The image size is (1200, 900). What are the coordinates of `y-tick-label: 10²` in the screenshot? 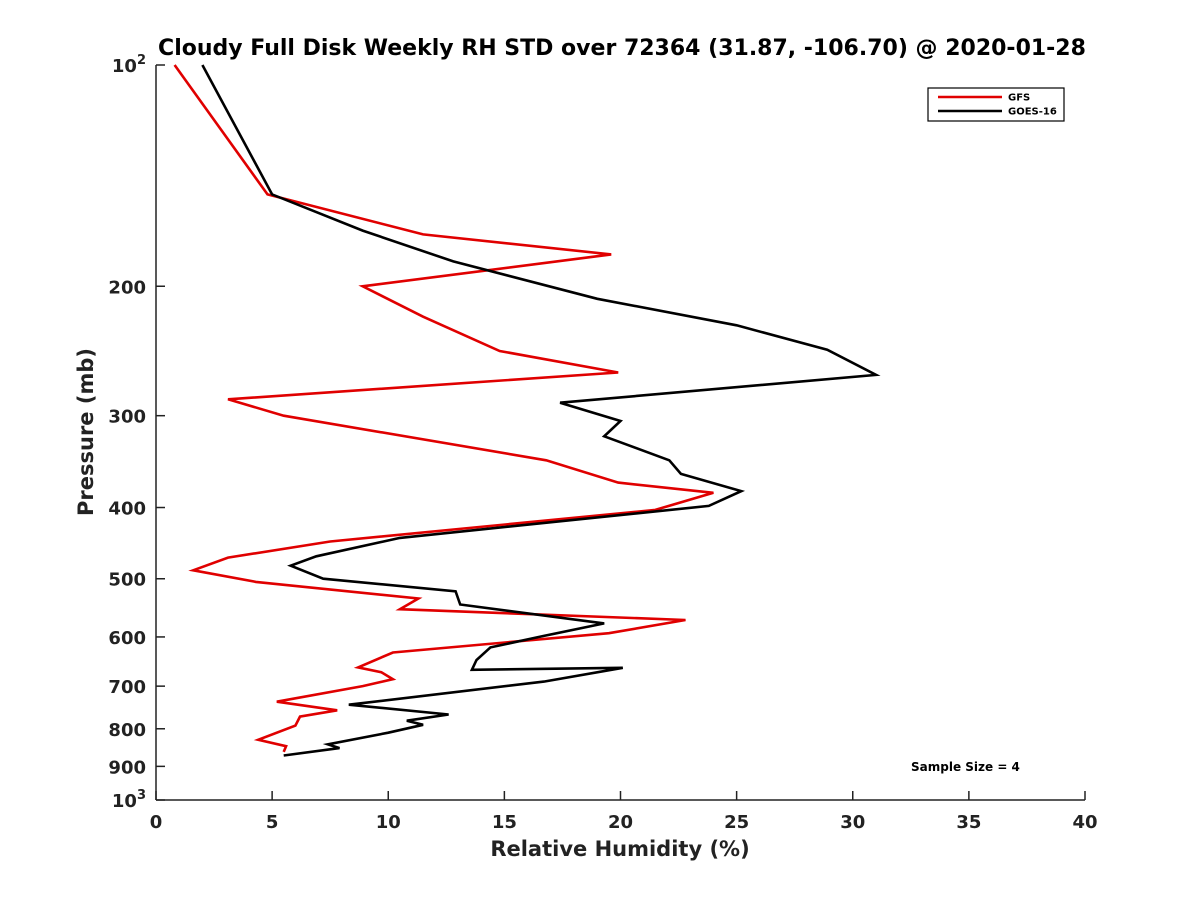 It's located at (129, 65).